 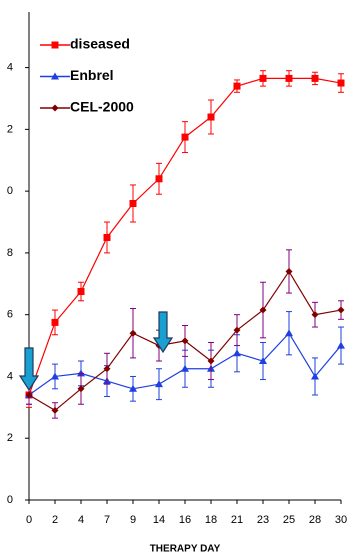 I want to click on legend-label: CEL-2000, so click(x=102, y=107).